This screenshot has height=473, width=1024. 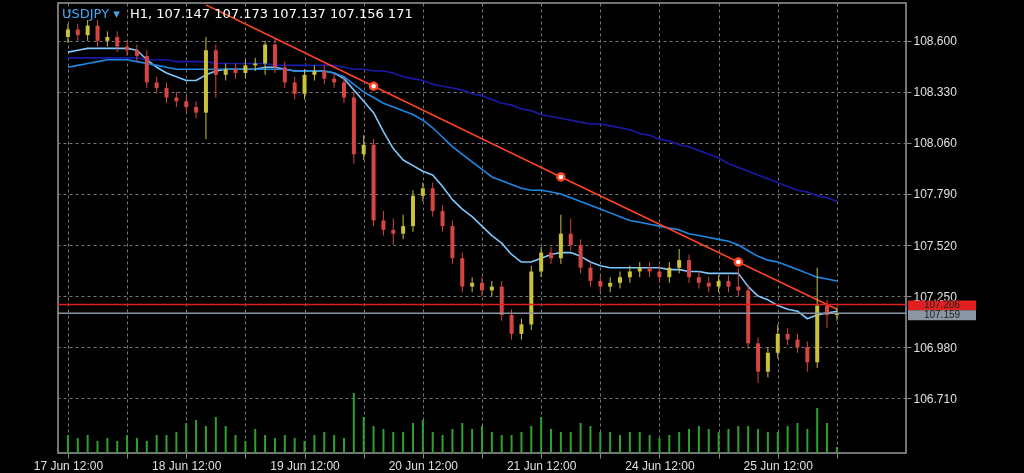 What do you see at coordinates (68, 465) in the screenshot?
I see `x-tick-label: 17 Jun 12:00` at bounding box center [68, 465].